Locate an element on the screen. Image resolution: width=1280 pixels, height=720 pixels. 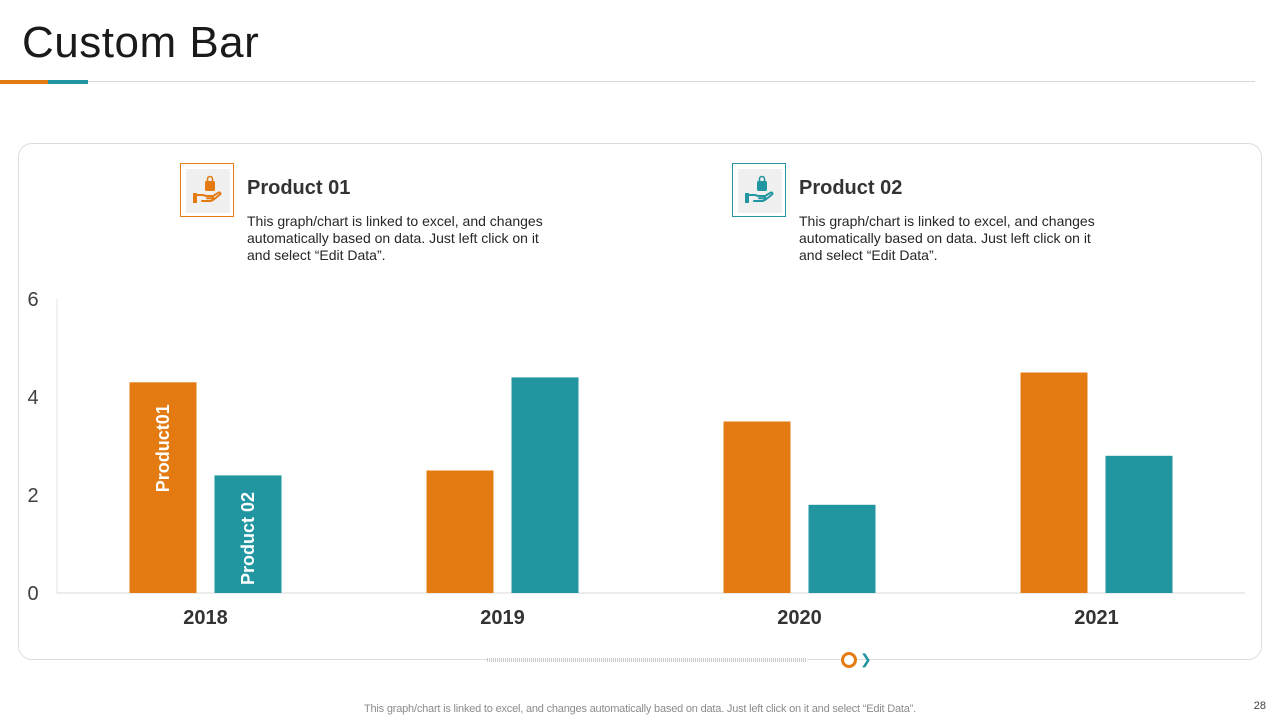
y-tick-label: 4 is located at coordinates (32, 398).